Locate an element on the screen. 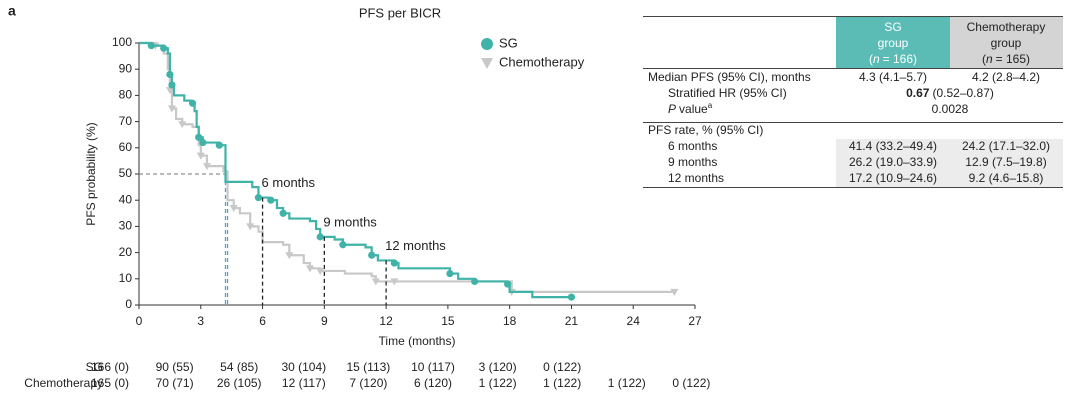 This screenshot has height=410, width=1080. y-tick-label: 60 is located at coordinates (126, 147).